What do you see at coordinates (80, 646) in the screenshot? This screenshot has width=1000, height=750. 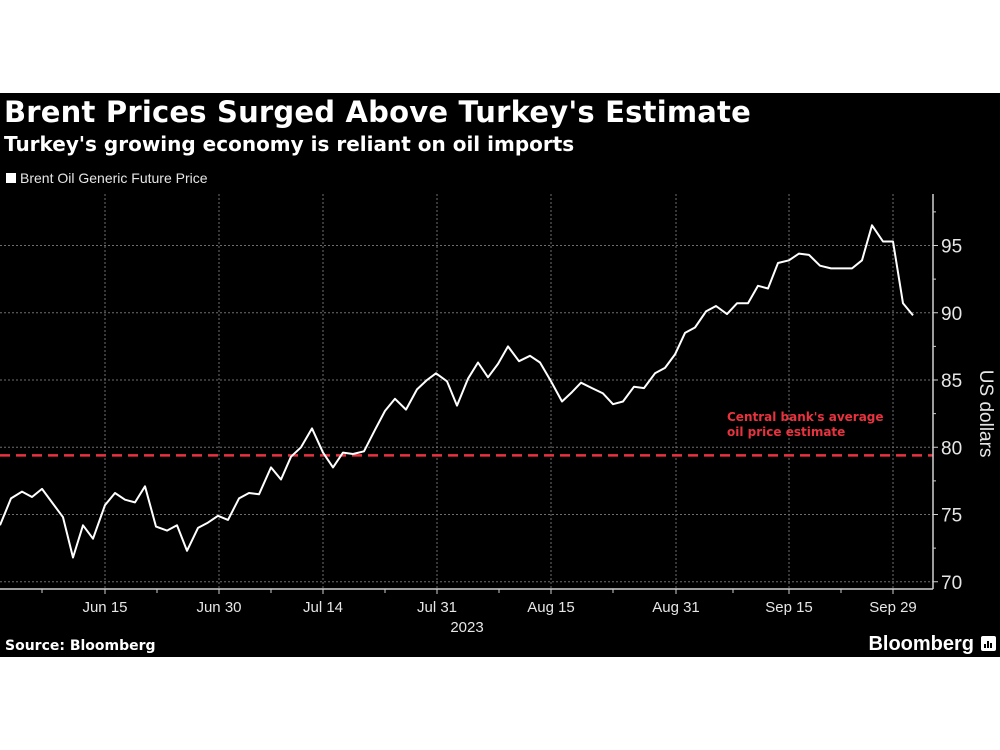 I see `source-note: Source: Bloomberg` at bounding box center [80, 646].